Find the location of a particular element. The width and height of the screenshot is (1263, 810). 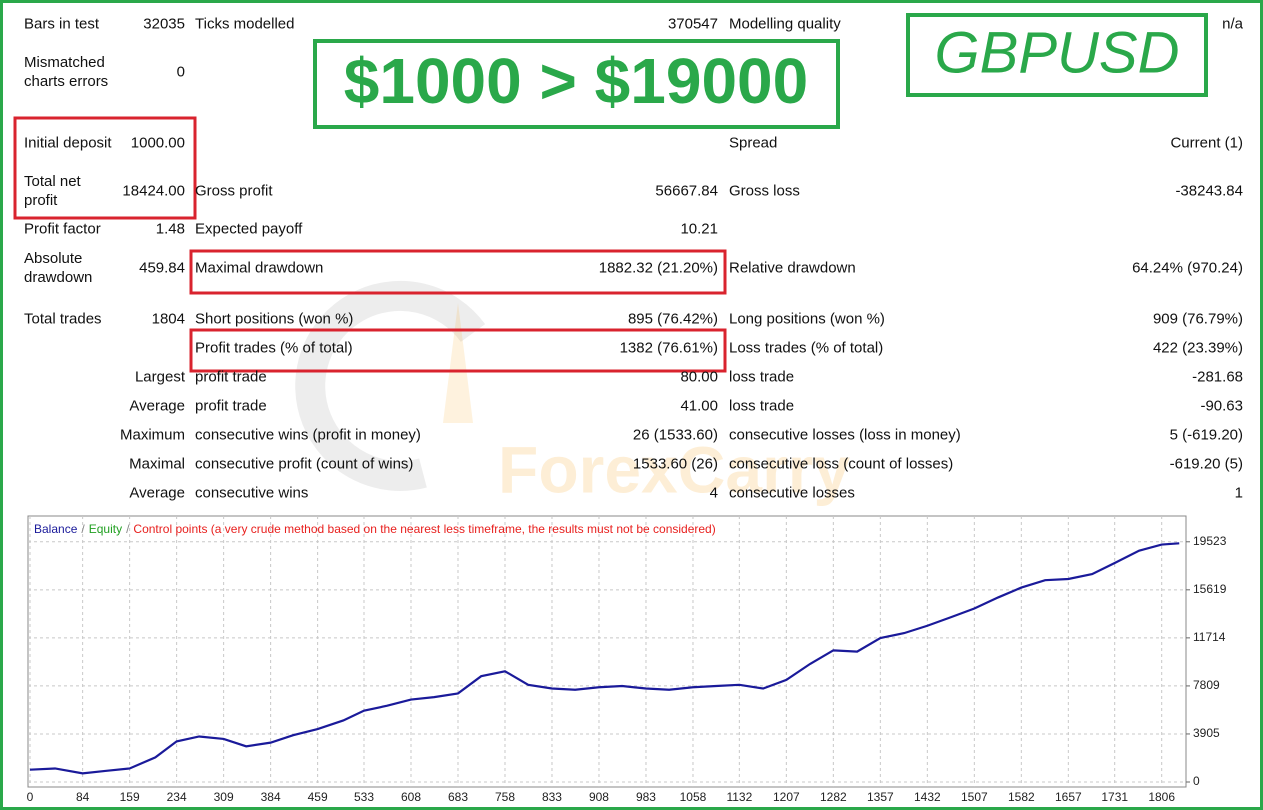

row-label: Mismatched charts errors is located at coordinates (66, 72).